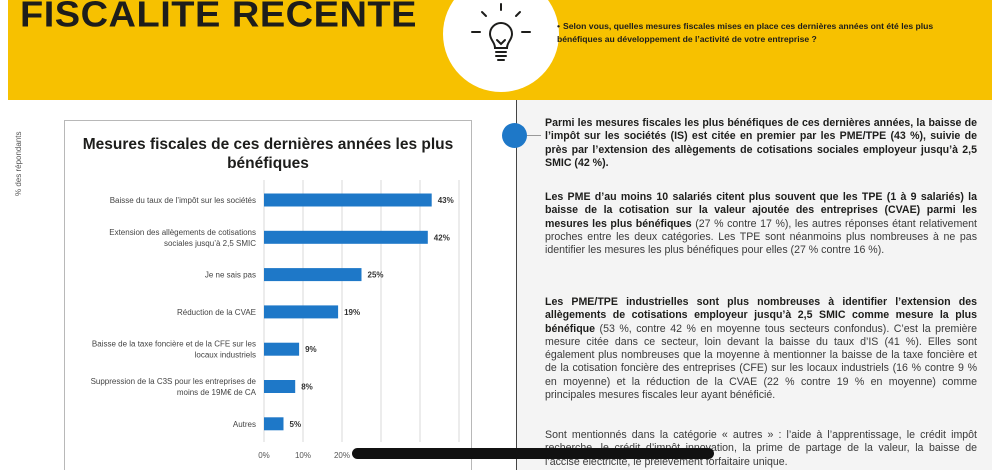 The height and width of the screenshot is (470, 1000). Describe the element at coordinates (501, 32) in the screenshot. I see `lightbulb-icon` at that location.